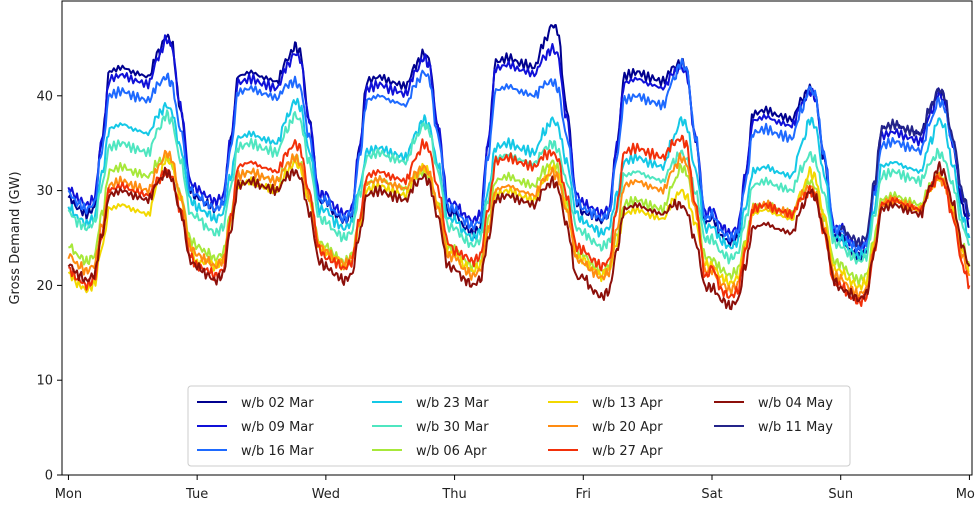 The image size is (975, 508). I want to click on y-tick-label: 30, so click(44, 191).